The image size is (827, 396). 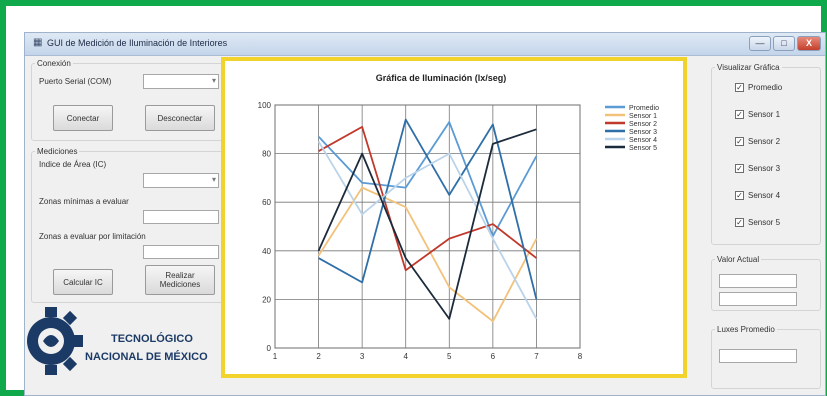 I want to click on area-index-label: Indice de Área (IC), so click(x=73, y=164).